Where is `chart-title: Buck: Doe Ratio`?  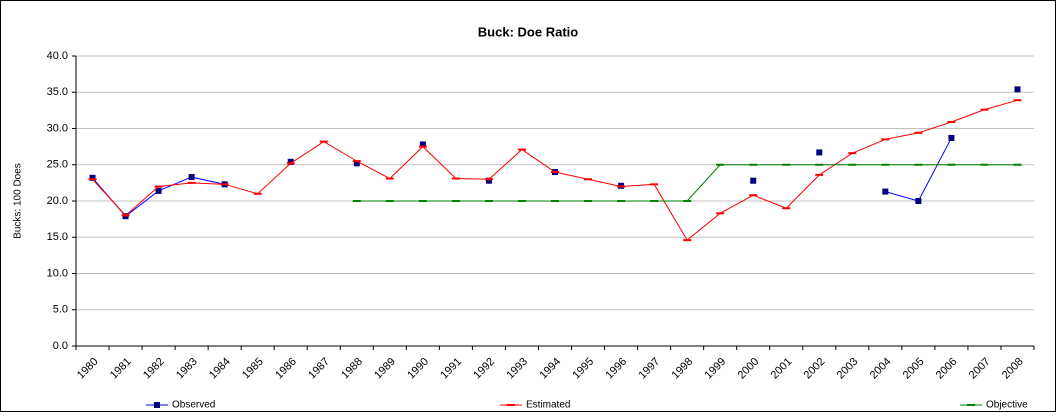 chart-title: Buck: Doe Ratio is located at coordinates (528, 31).